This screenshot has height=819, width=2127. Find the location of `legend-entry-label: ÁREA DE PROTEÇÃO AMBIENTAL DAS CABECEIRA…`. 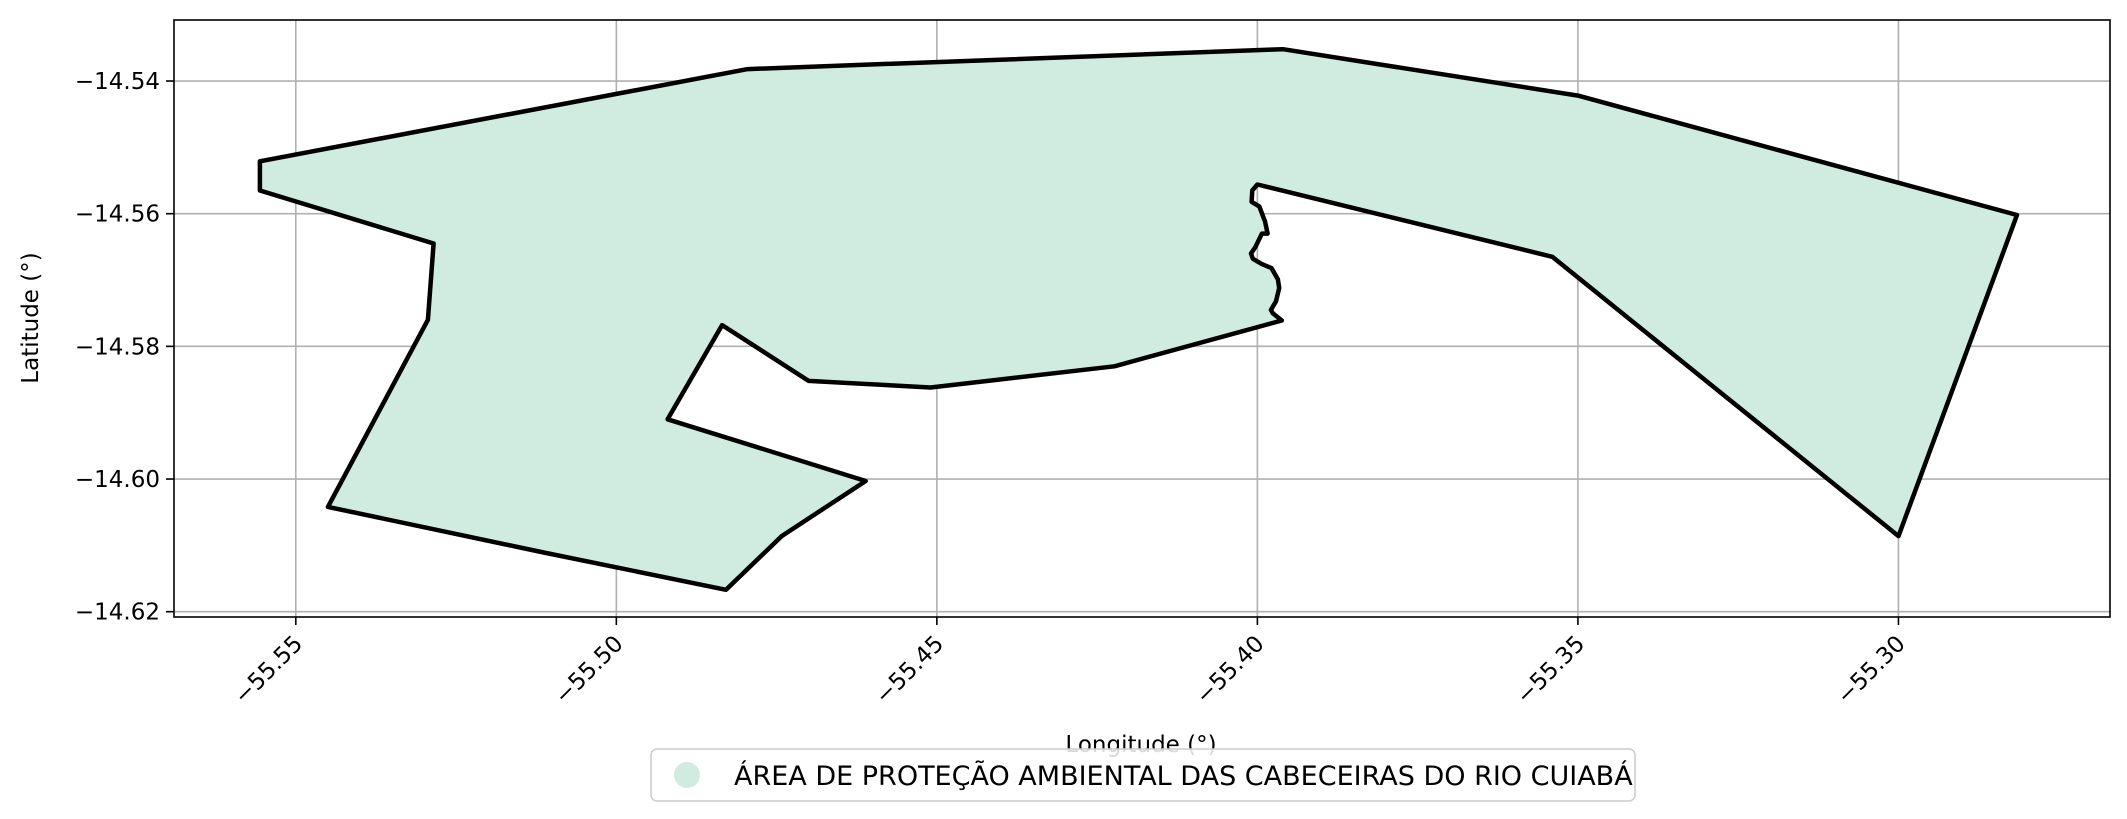

legend-entry-label: ÁREA DE PROTEÇÃO AMBIENTAL DAS CABECEIRA… is located at coordinates (1183, 776).